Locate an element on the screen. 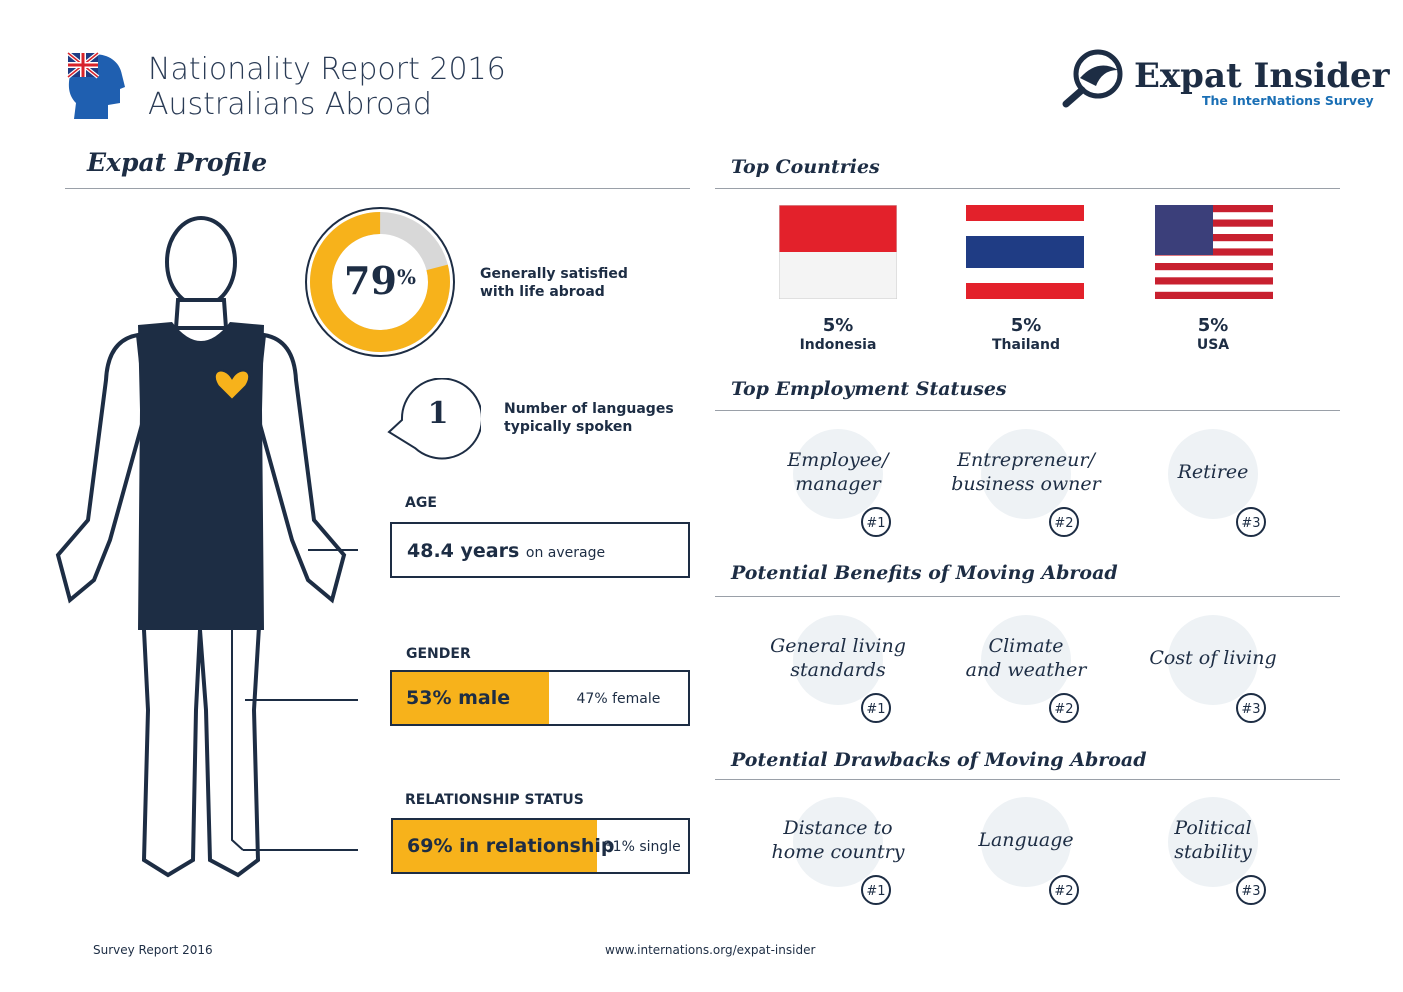 This screenshot has height=992, width=1403. satisfaction-arc is located at coordinates (380, 282).